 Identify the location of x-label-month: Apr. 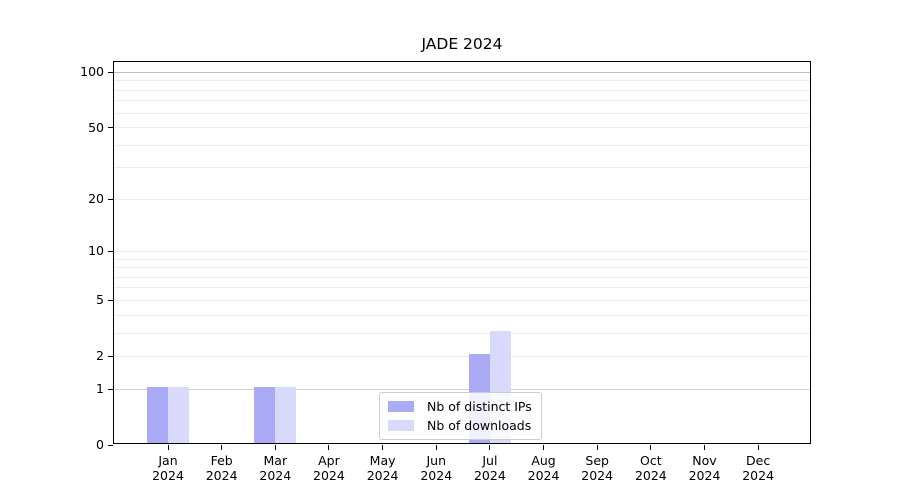
(329, 460).